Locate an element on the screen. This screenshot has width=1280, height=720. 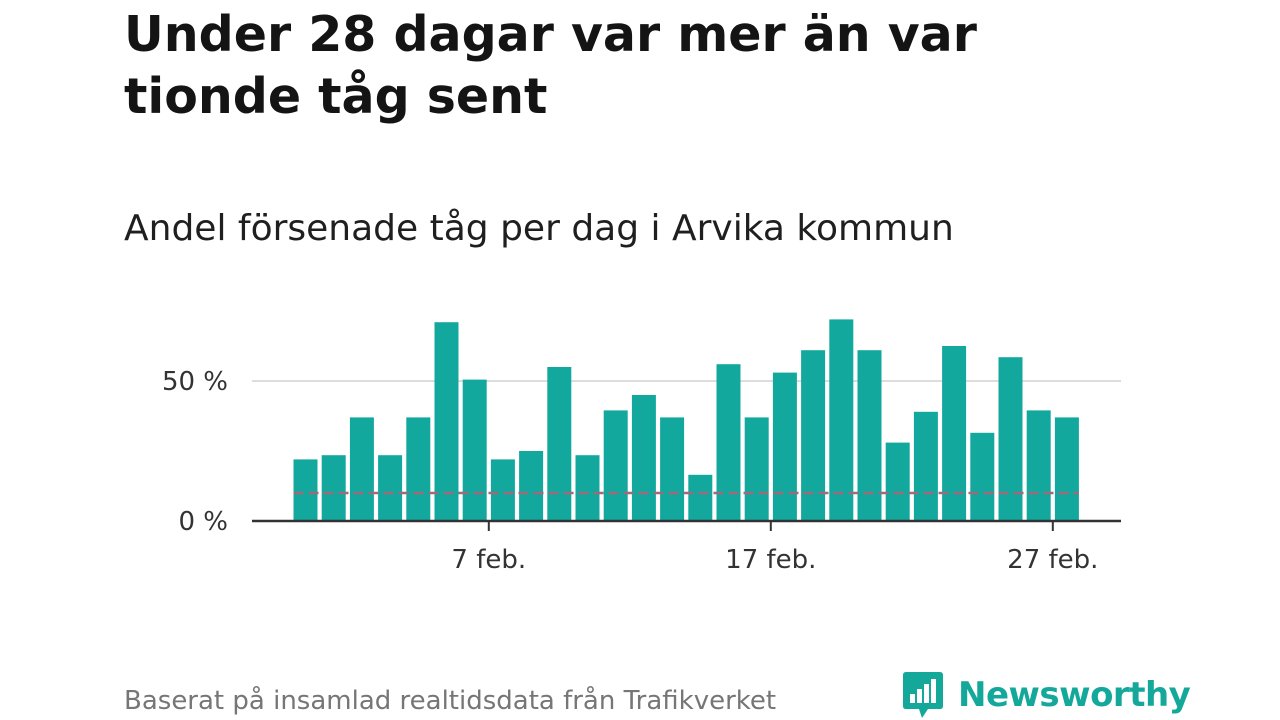
brand-logo: Newsworthy is located at coordinates (1046, 695).